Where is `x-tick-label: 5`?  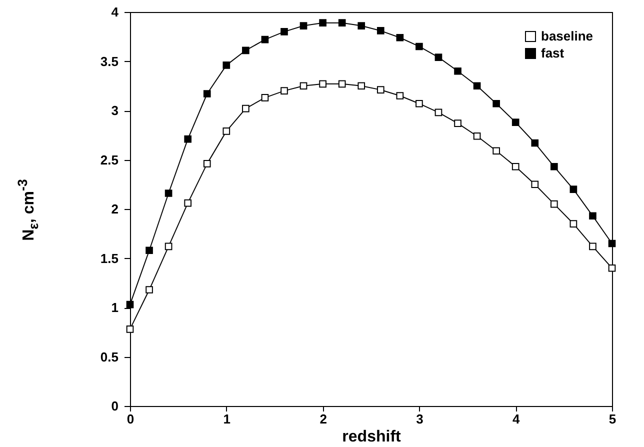
x-tick-label: 5 is located at coordinates (612, 419).